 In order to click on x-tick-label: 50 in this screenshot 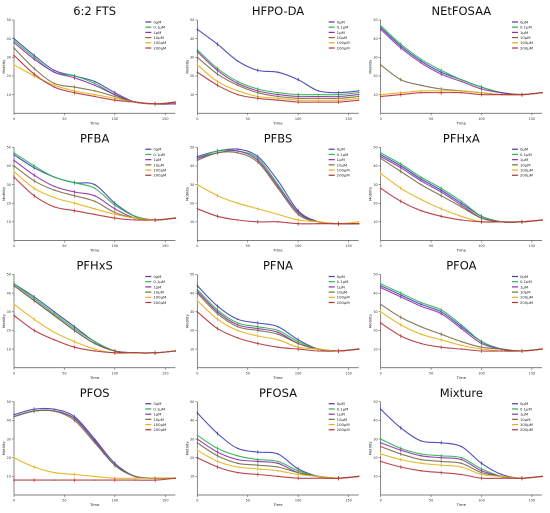, I will do `click(64, 501)`.